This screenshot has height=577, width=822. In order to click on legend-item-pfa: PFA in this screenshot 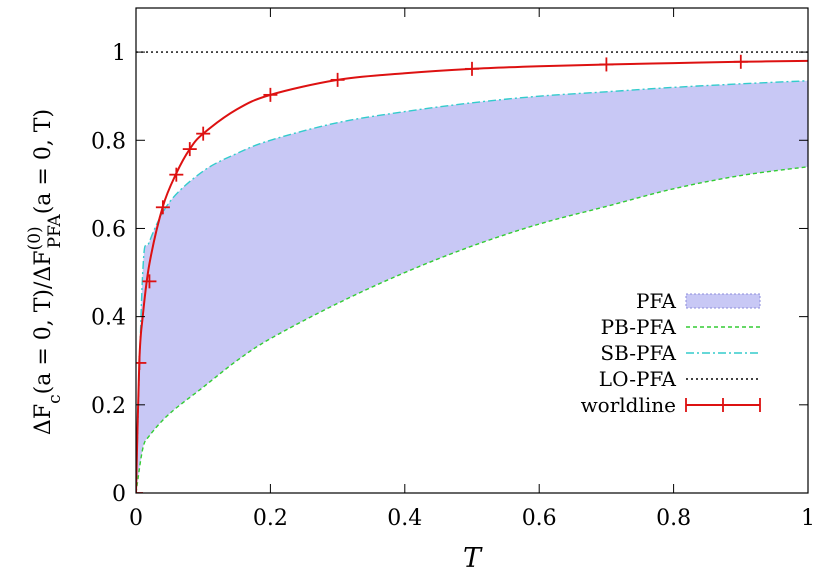, I will do `click(698, 301)`.